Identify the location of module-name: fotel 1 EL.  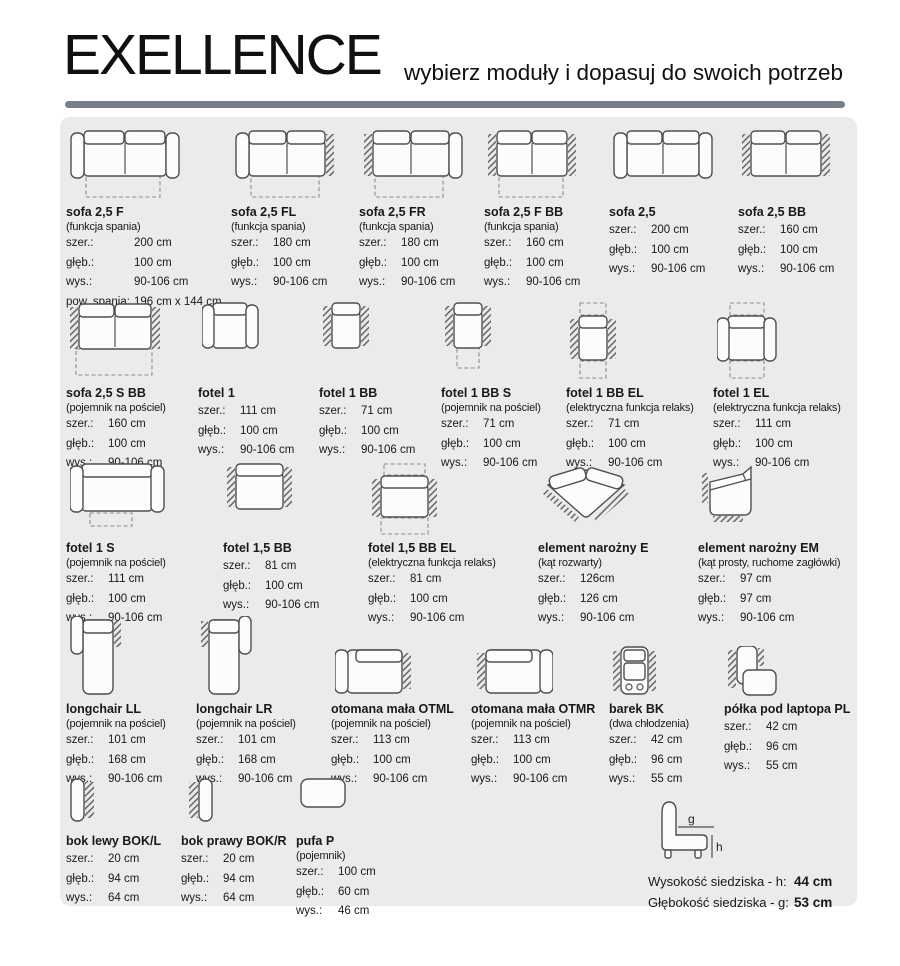
(741, 393).